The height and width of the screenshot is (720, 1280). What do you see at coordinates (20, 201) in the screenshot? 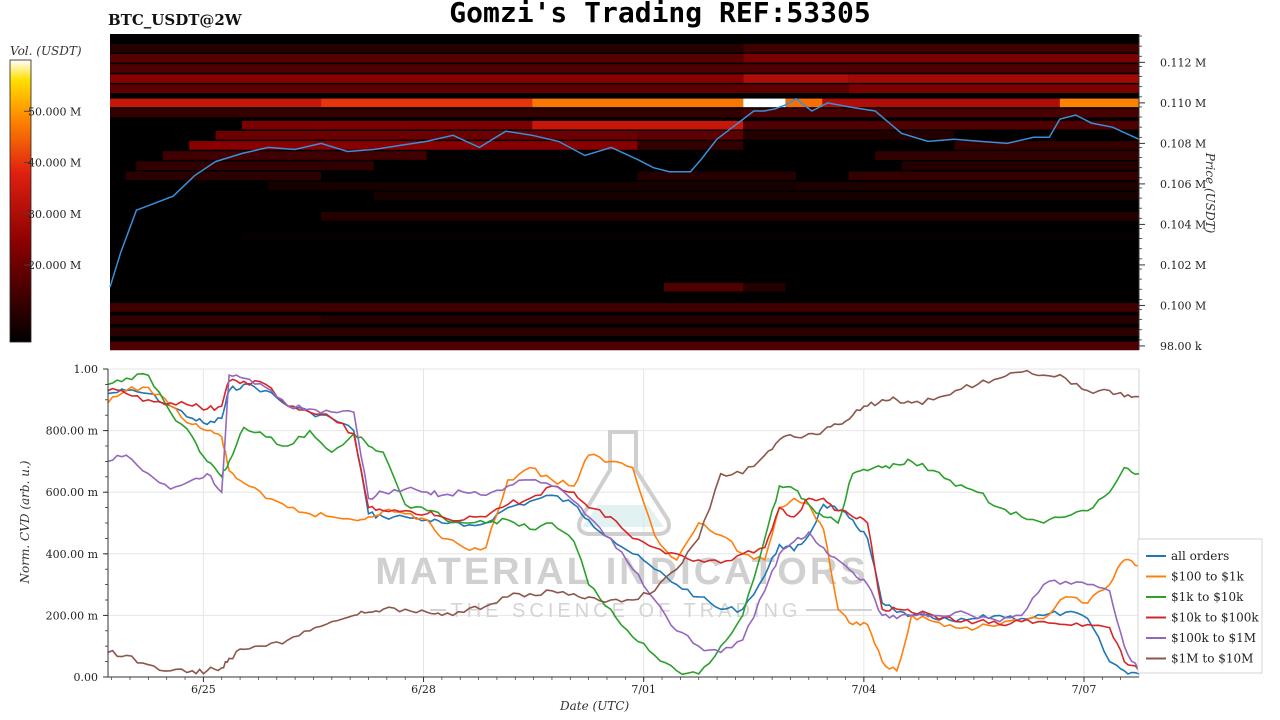
I see `colorbar` at bounding box center [20, 201].